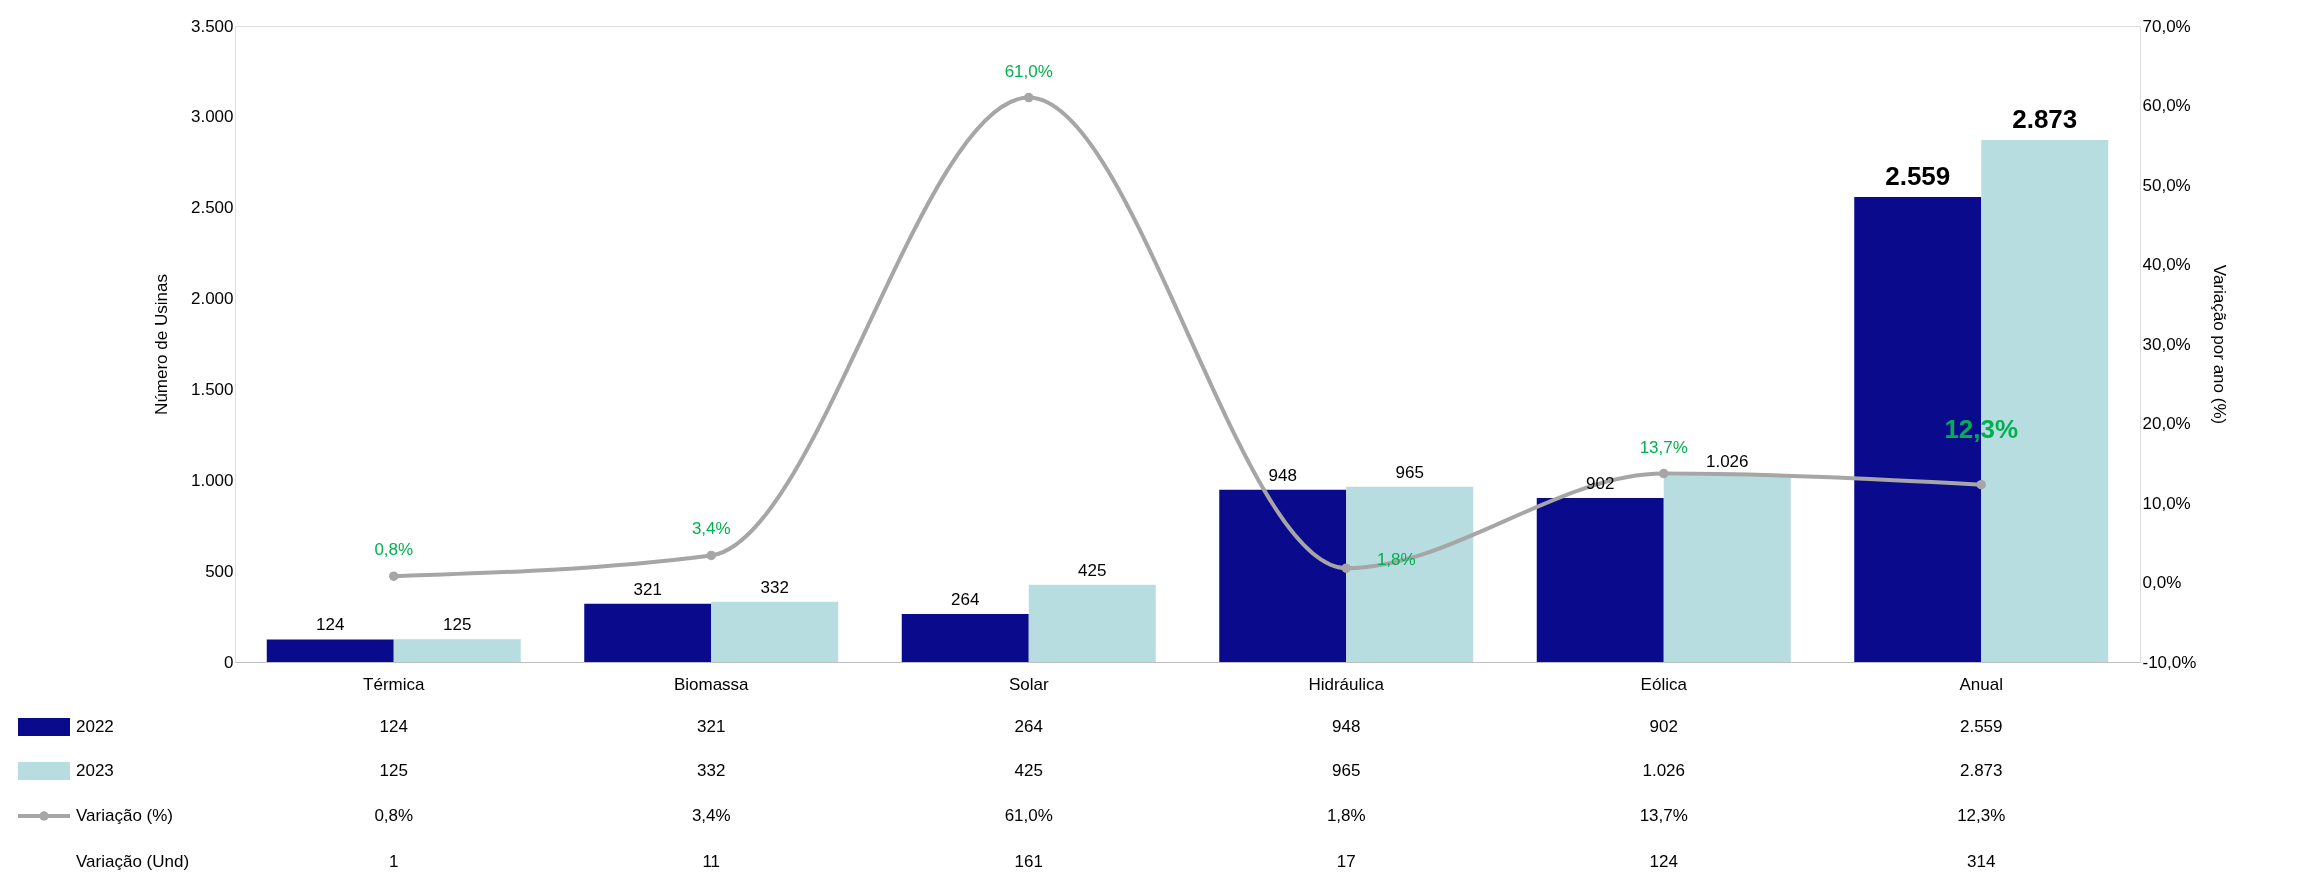 This screenshot has width=2305, height=884. I want to click on y2-tick-label: -10,0%, so click(2169, 662).